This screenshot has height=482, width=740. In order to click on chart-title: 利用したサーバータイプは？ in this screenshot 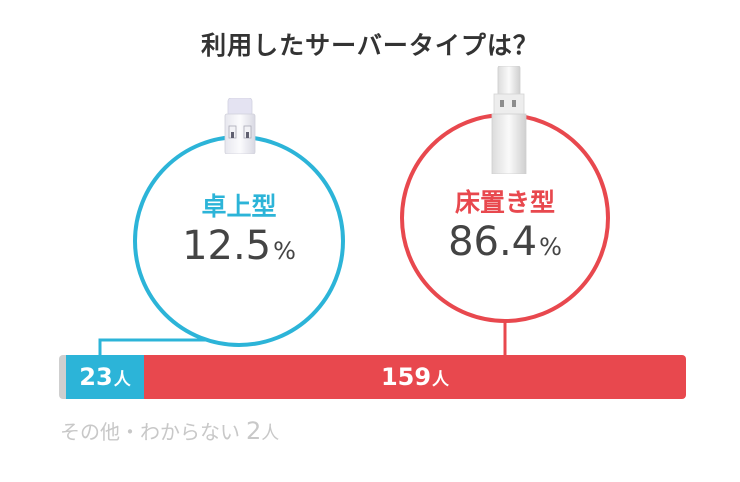, I will do `click(370, 45)`.